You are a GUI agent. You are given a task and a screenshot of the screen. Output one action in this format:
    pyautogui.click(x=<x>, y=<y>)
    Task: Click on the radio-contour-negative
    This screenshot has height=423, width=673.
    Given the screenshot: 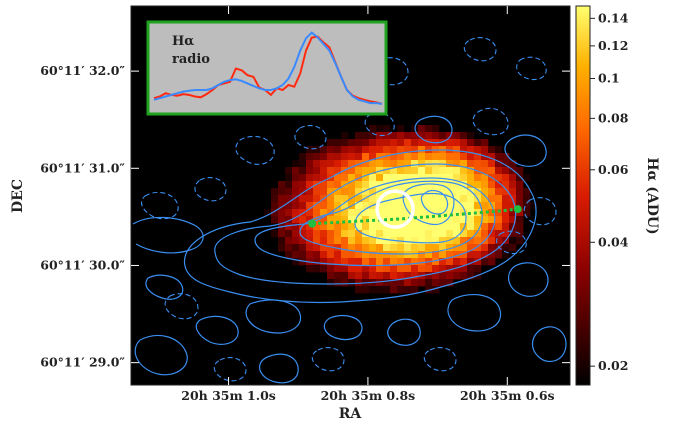 What is the action you would take?
    pyautogui.click(x=540, y=211)
    